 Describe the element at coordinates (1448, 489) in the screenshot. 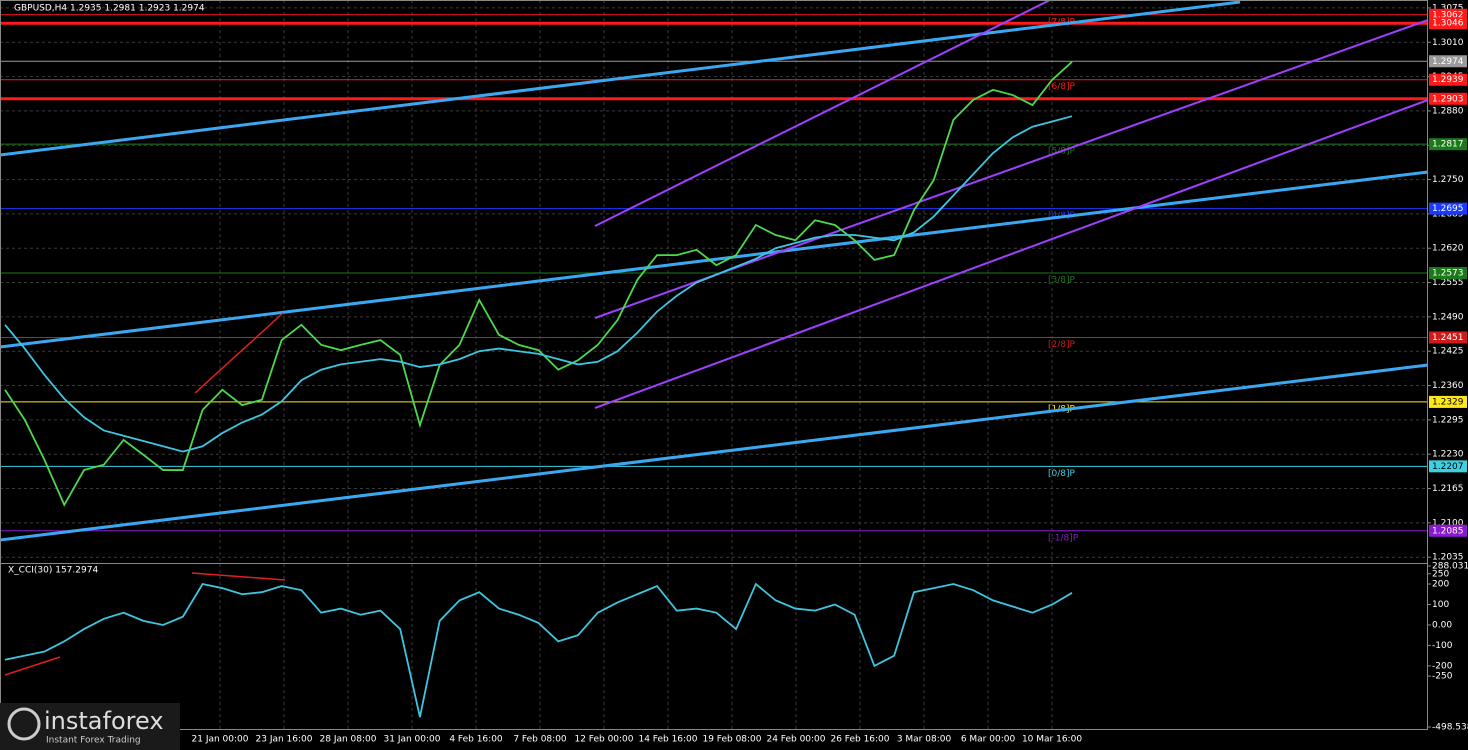

I see `y-tick-label: 1.2165` at that location.